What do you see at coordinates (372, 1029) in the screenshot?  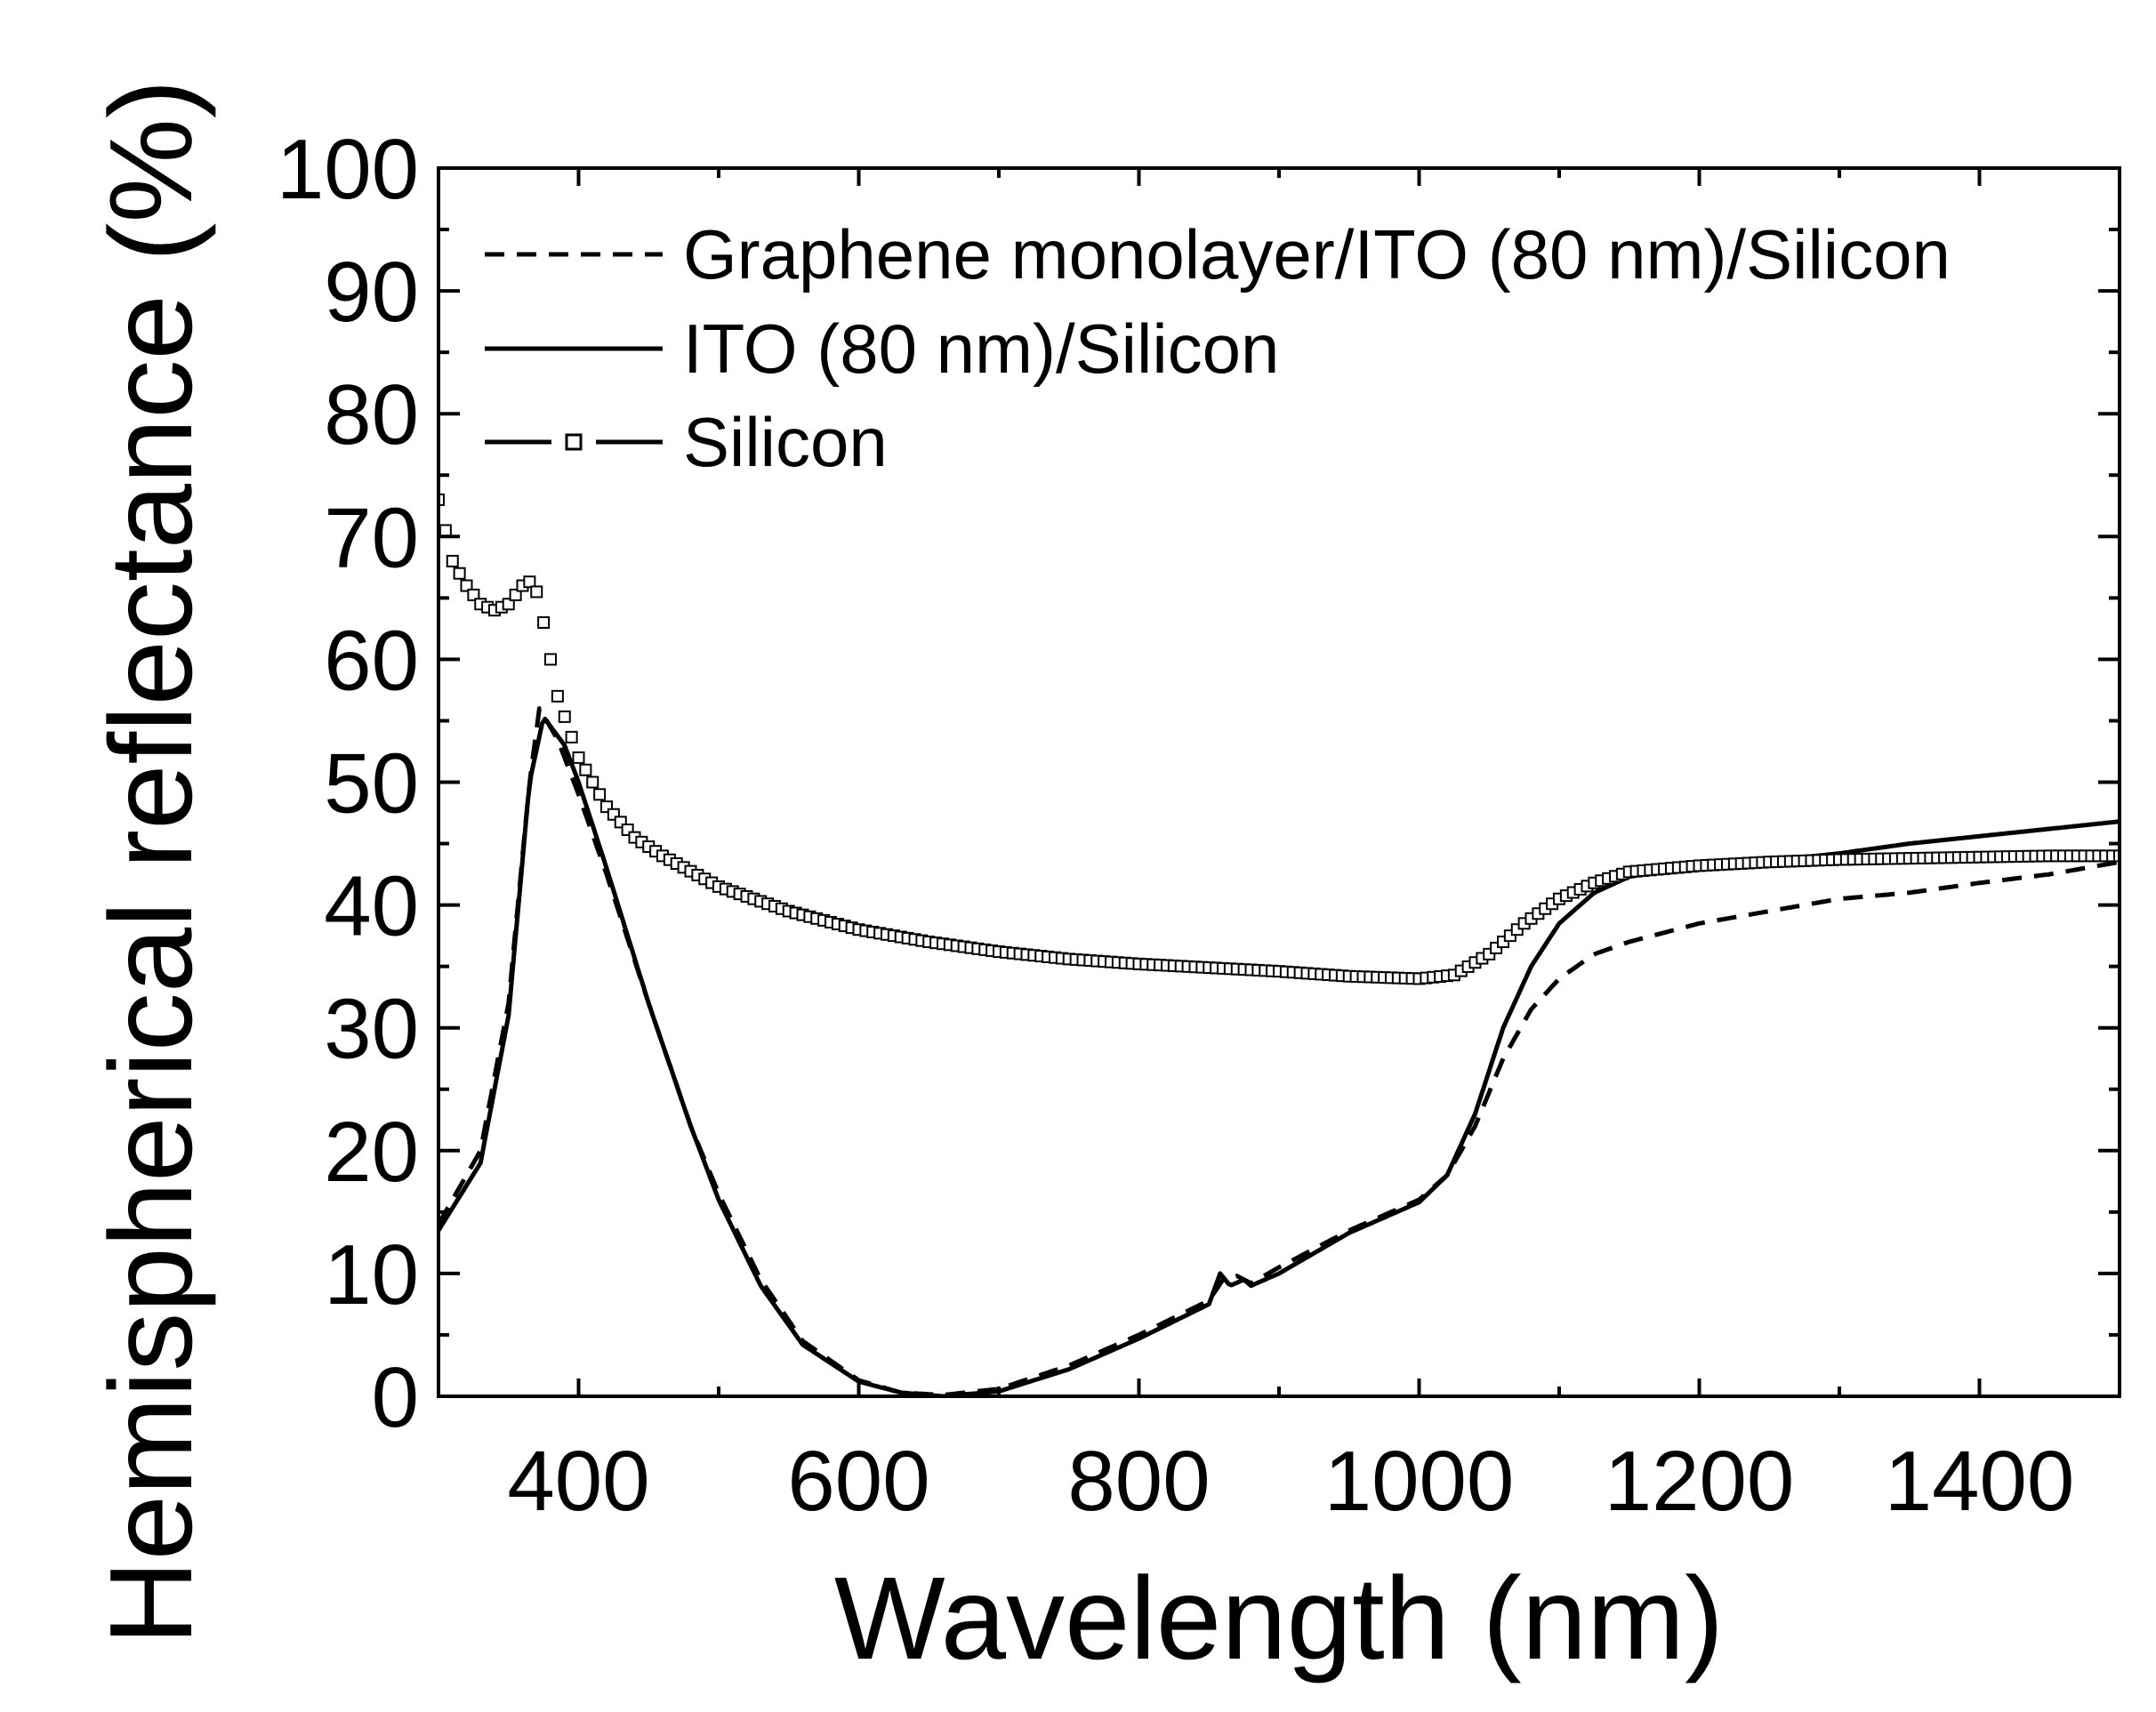 I see `y-tick-label: 30` at bounding box center [372, 1029].